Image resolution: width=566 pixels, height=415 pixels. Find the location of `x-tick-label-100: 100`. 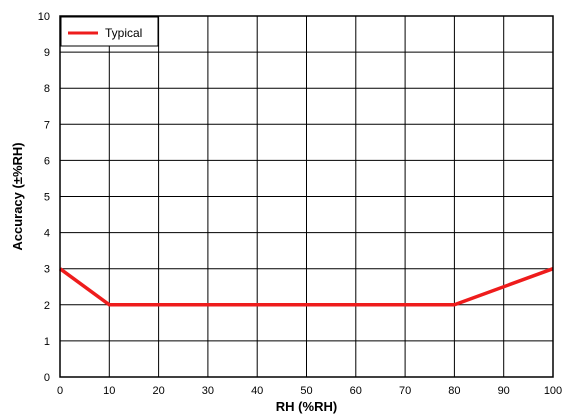

x-tick-label-100: 100 is located at coordinates (553, 391).